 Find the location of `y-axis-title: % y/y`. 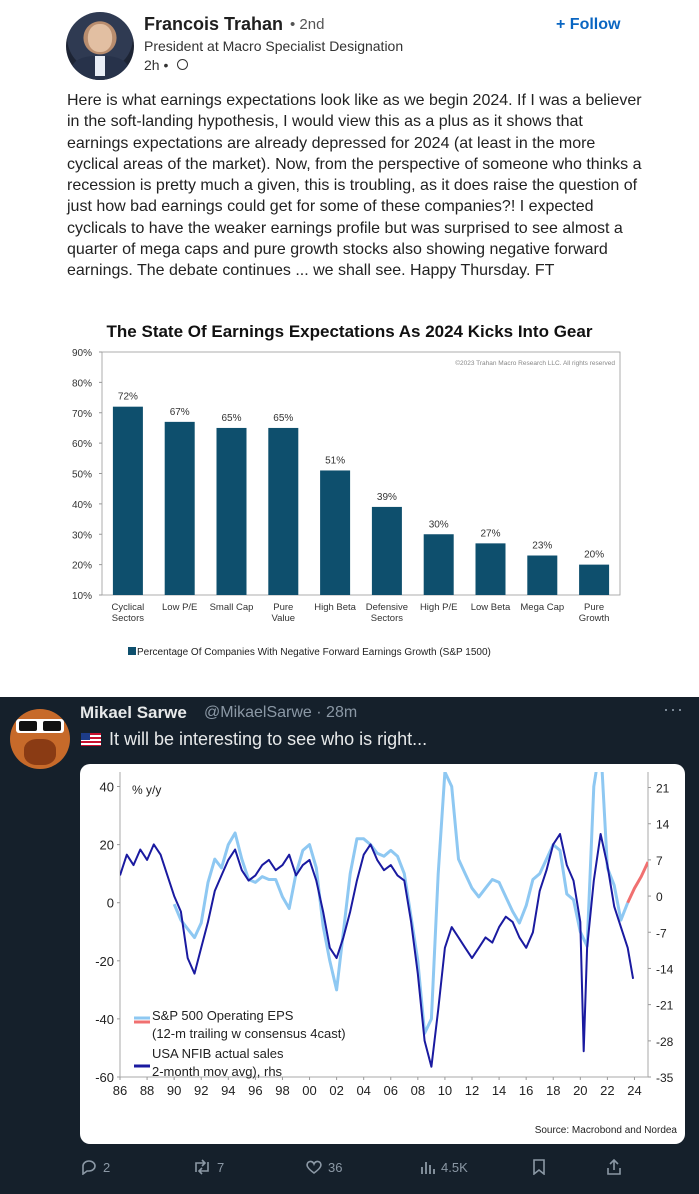

y-axis-title: % y/y is located at coordinates (146, 790).